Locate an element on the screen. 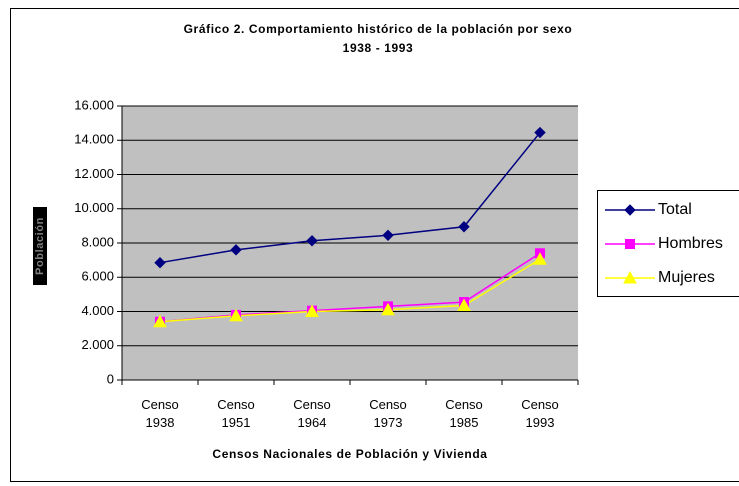 The width and height of the screenshot is (739, 486). legend-label: Mujeres is located at coordinates (686, 277).